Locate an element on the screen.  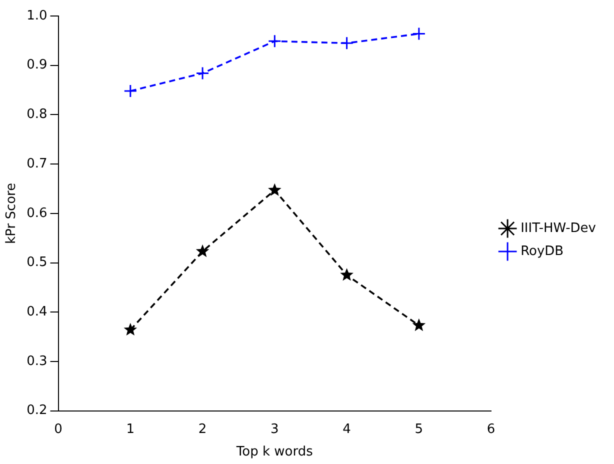
x-tick-label: 1 is located at coordinates (130, 429).